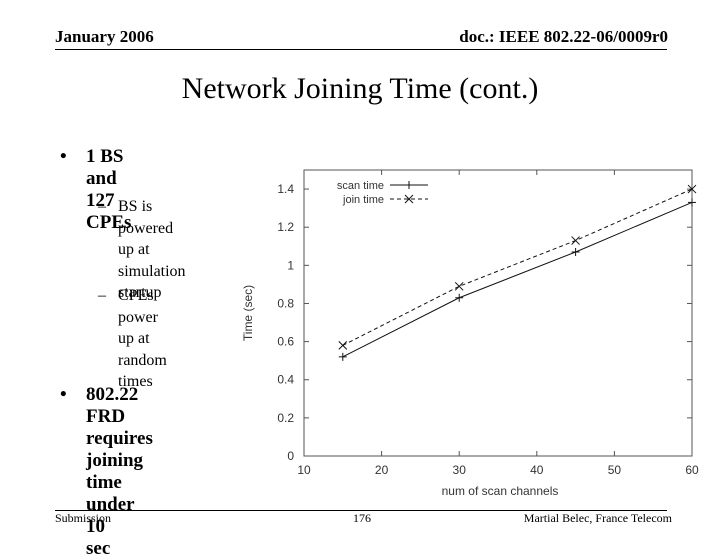 This screenshot has width=720, height=560. I want to click on y-tick-label: 0.8, so click(285, 303).